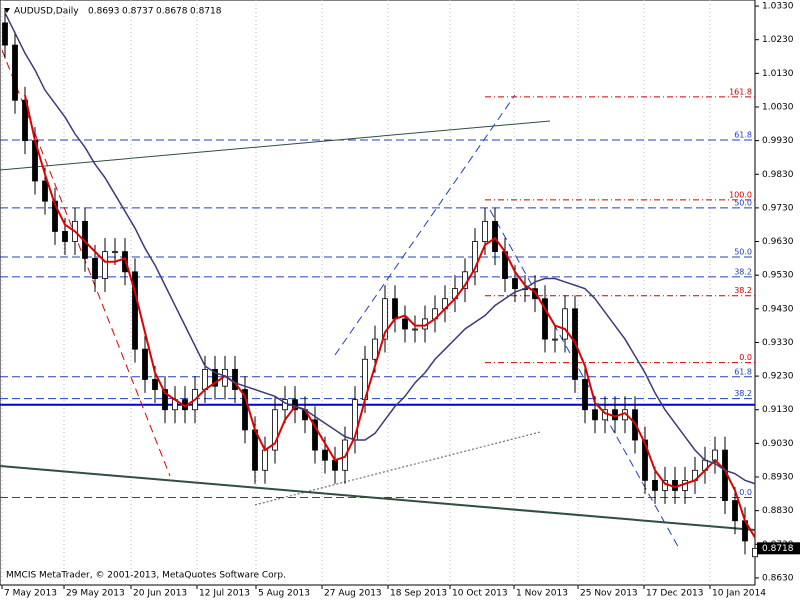  What do you see at coordinates (104, 12) in the screenshot?
I see `ohlc-open: 0.8693` at bounding box center [104, 12].